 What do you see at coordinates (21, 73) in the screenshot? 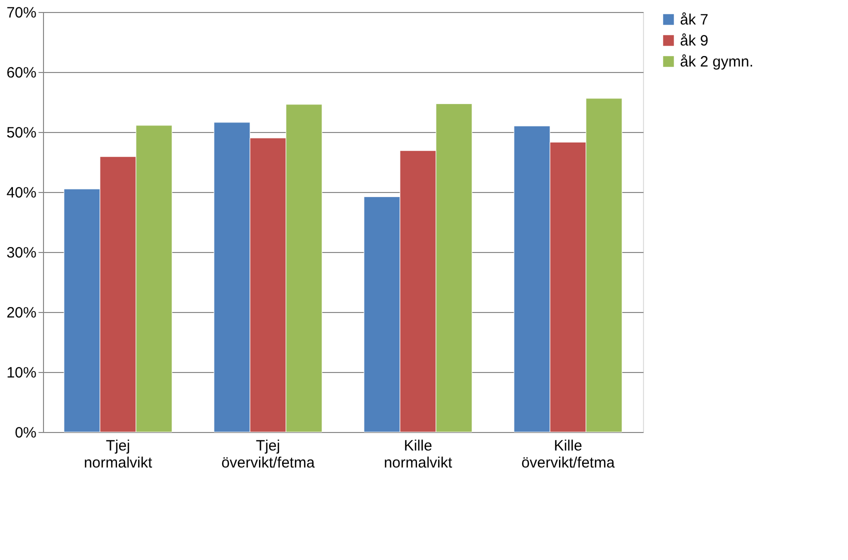
I see `y-tick-label: 60%` at bounding box center [21, 73].